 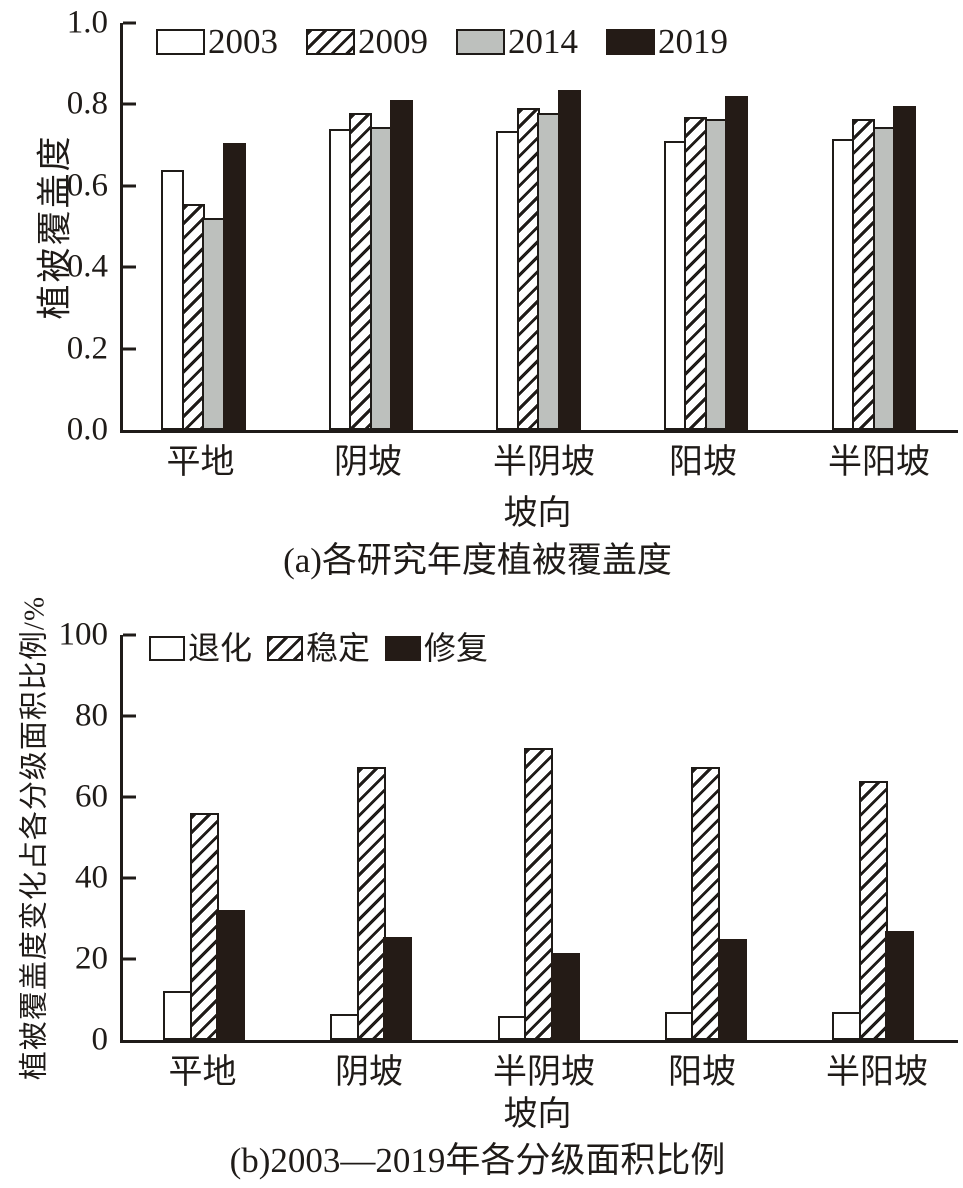 I want to click on legend: 2003 2009 2014 2019, so click(x=456, y=41).